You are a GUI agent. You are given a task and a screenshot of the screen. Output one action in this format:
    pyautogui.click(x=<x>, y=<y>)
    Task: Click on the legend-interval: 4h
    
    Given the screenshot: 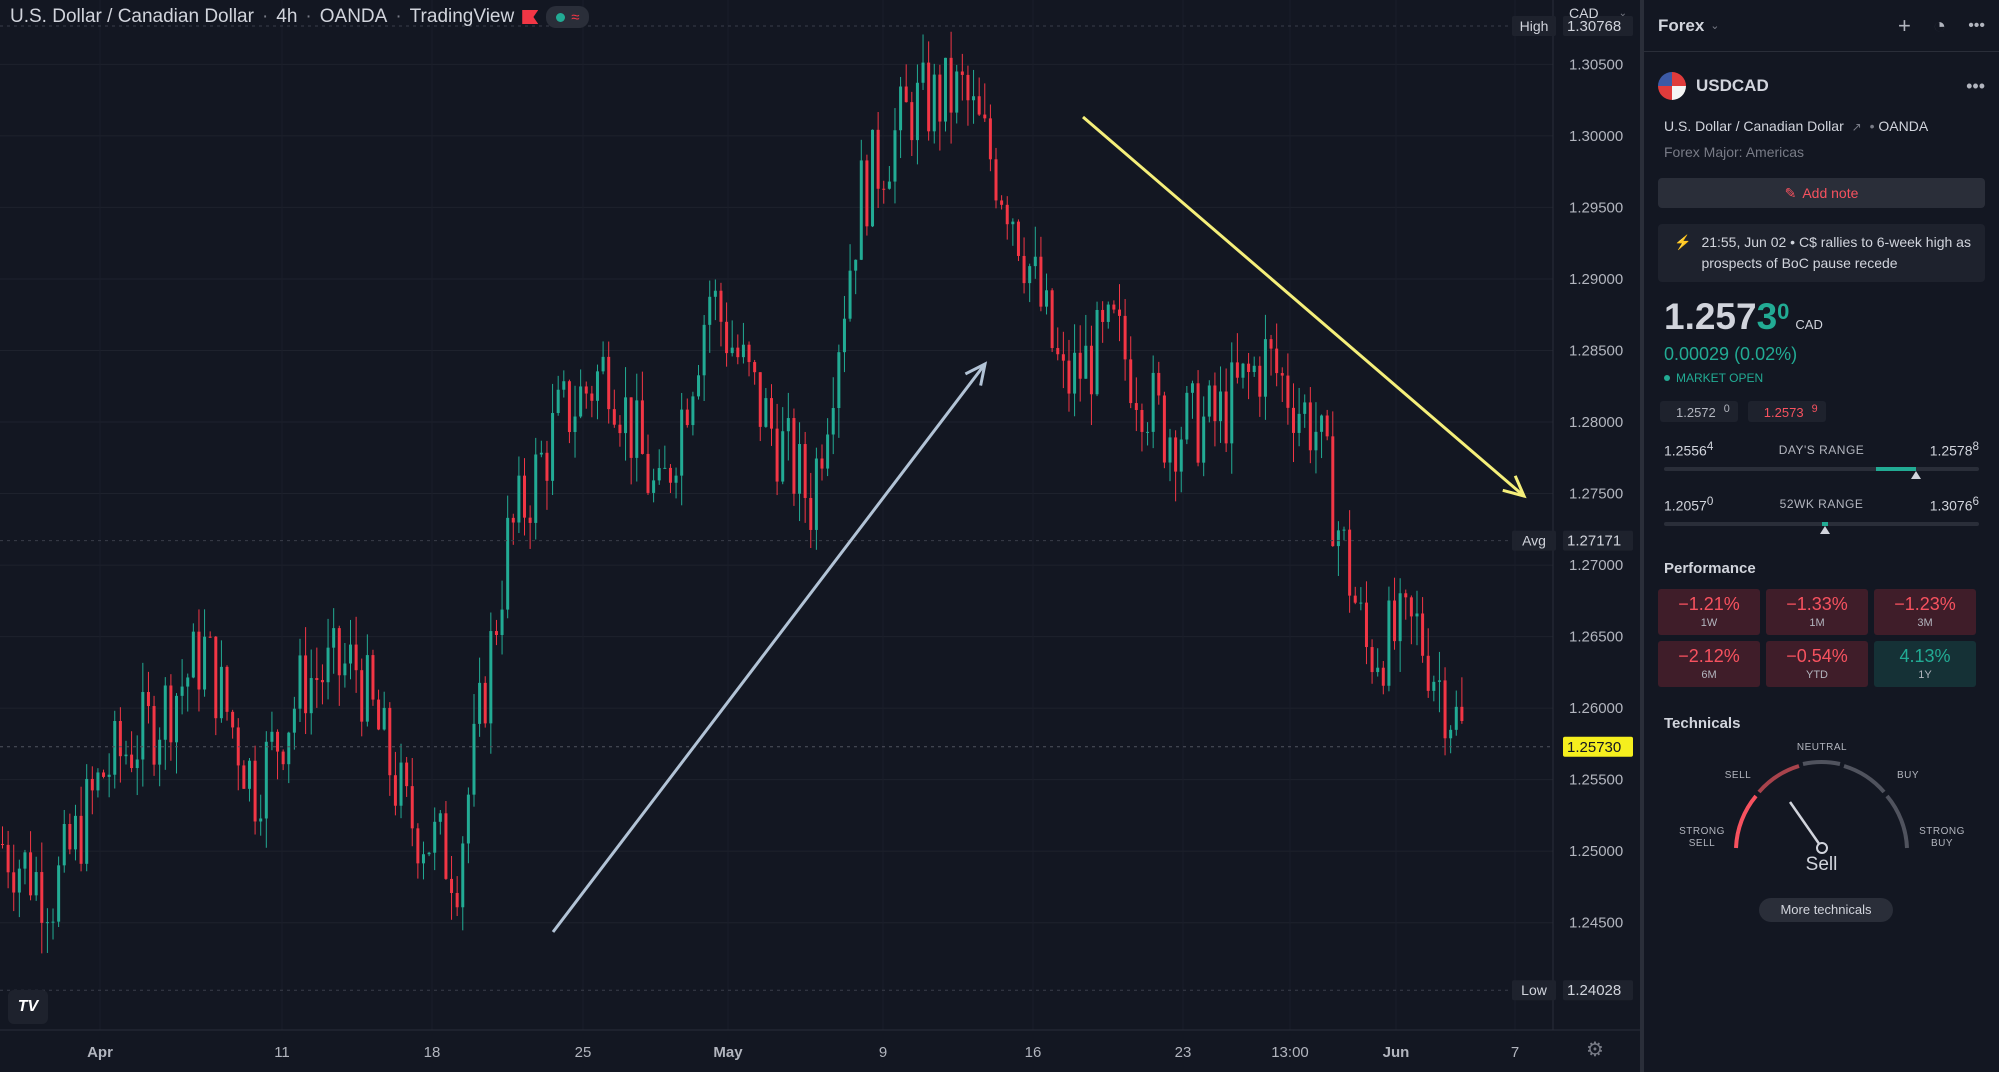 What is the action you would take?
    pyautogui.click(x=287, y=16)
    